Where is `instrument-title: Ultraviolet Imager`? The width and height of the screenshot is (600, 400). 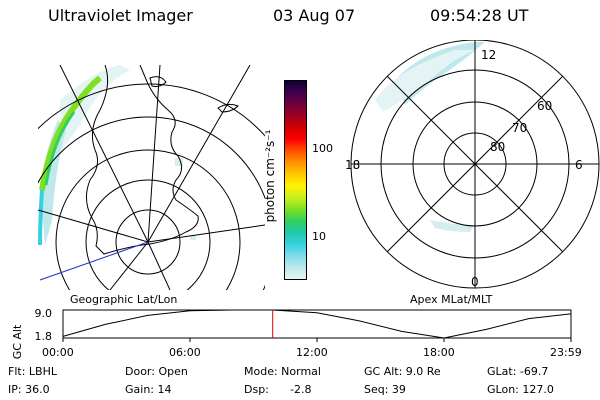
instrument-title: Ultraviolet Imager is located at coordinates (120, 15).